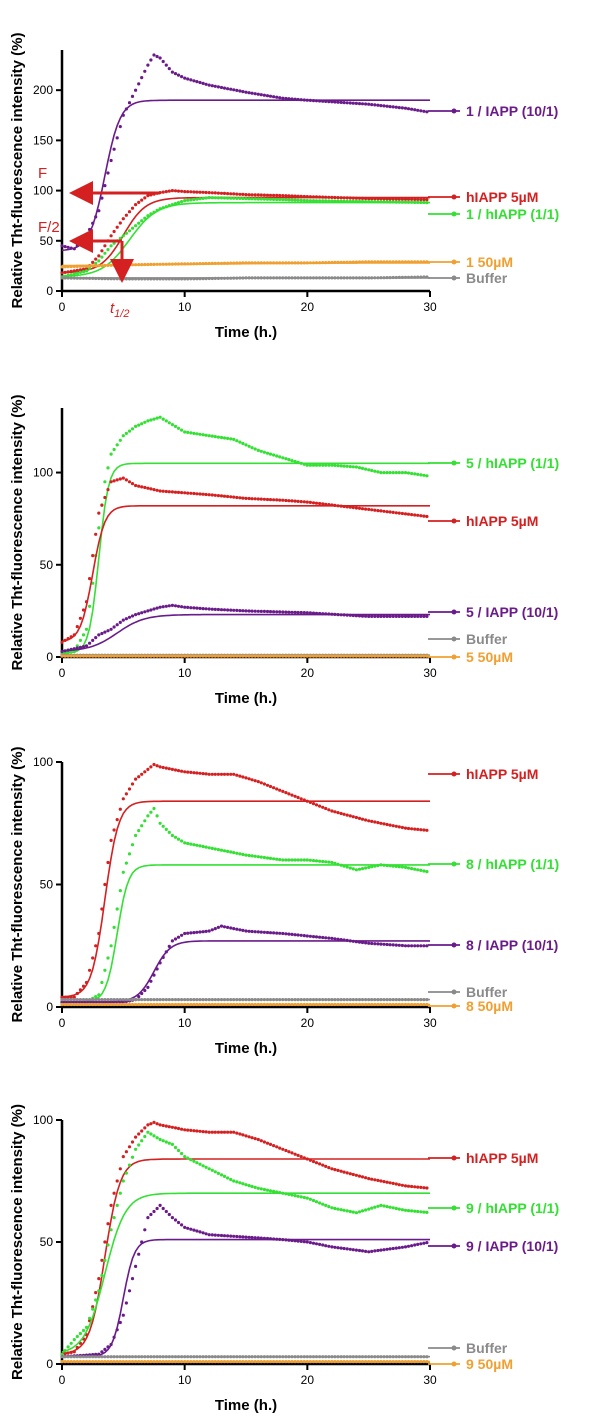 This screenshot has height=1416, width=598. What do you see at coordinates (17, 885) in the screenshot?
I see `y-axis-label: Relative Tht-fluorescence intensity (%)` at bounding box center [17, 885].